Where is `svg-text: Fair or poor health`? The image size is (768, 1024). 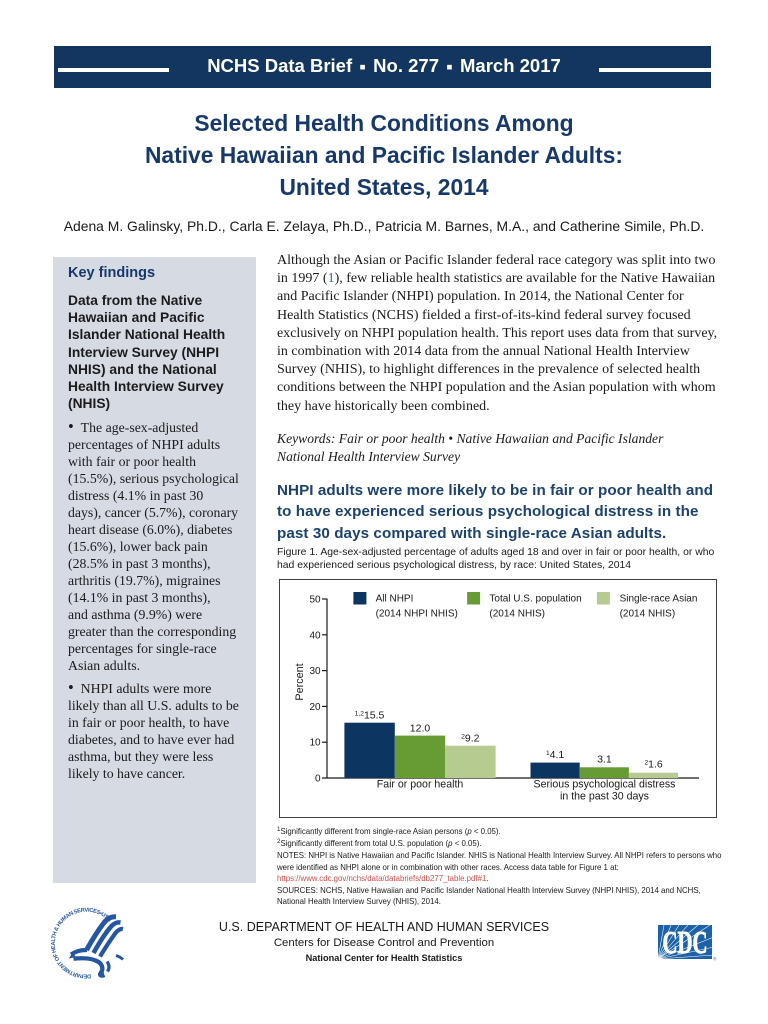
svg-text: Fair or poor health is located at coordinates (420, 785).